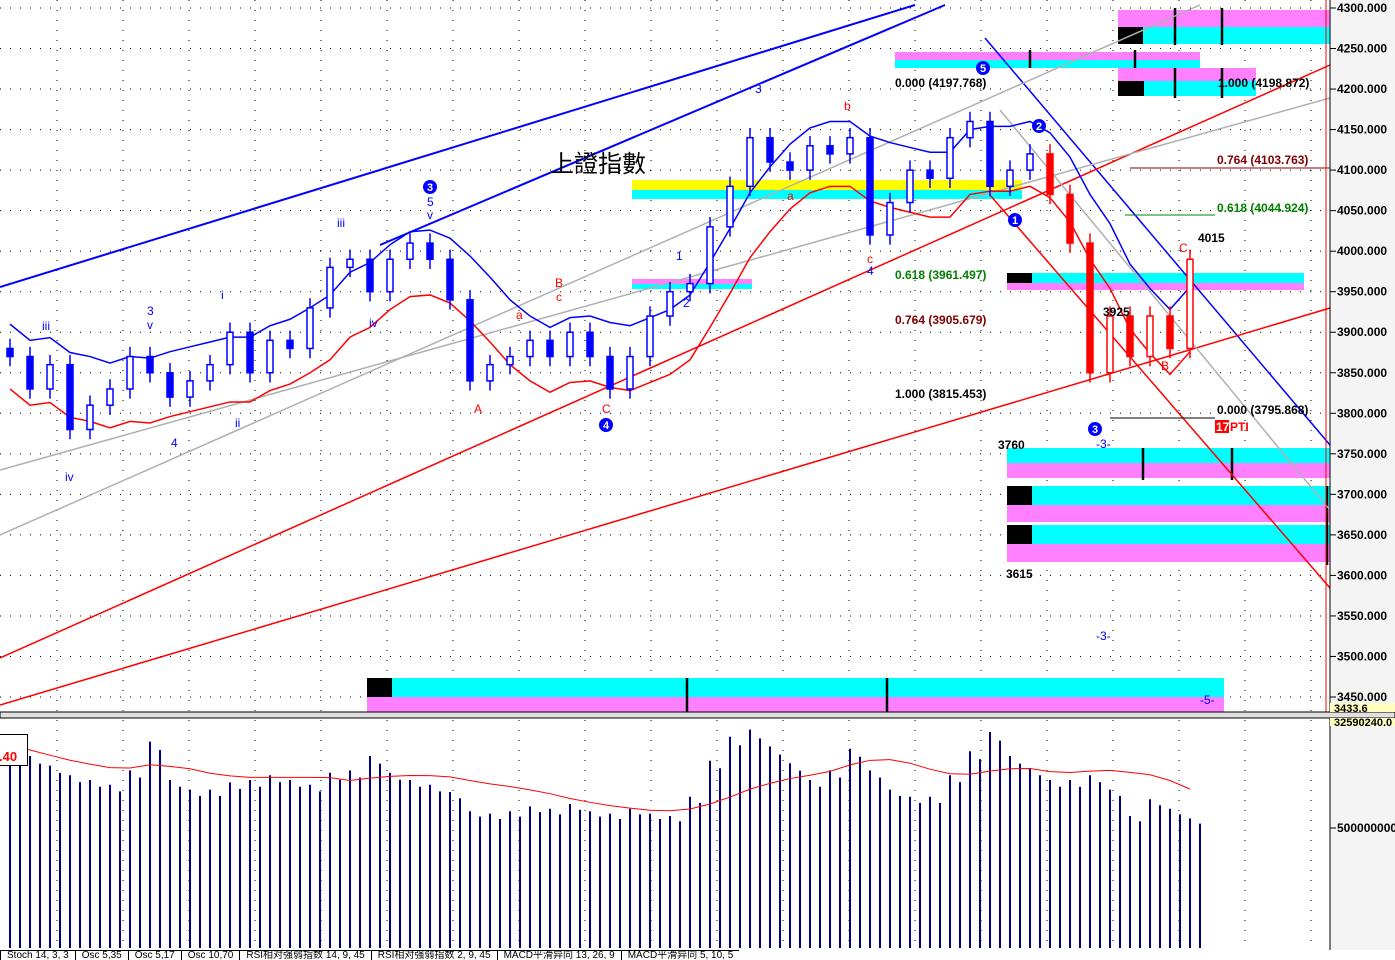  What do you see at coordinates (150, 325) in the screenshot?
I see `wave-label: v` at bounding box center [150, 325].